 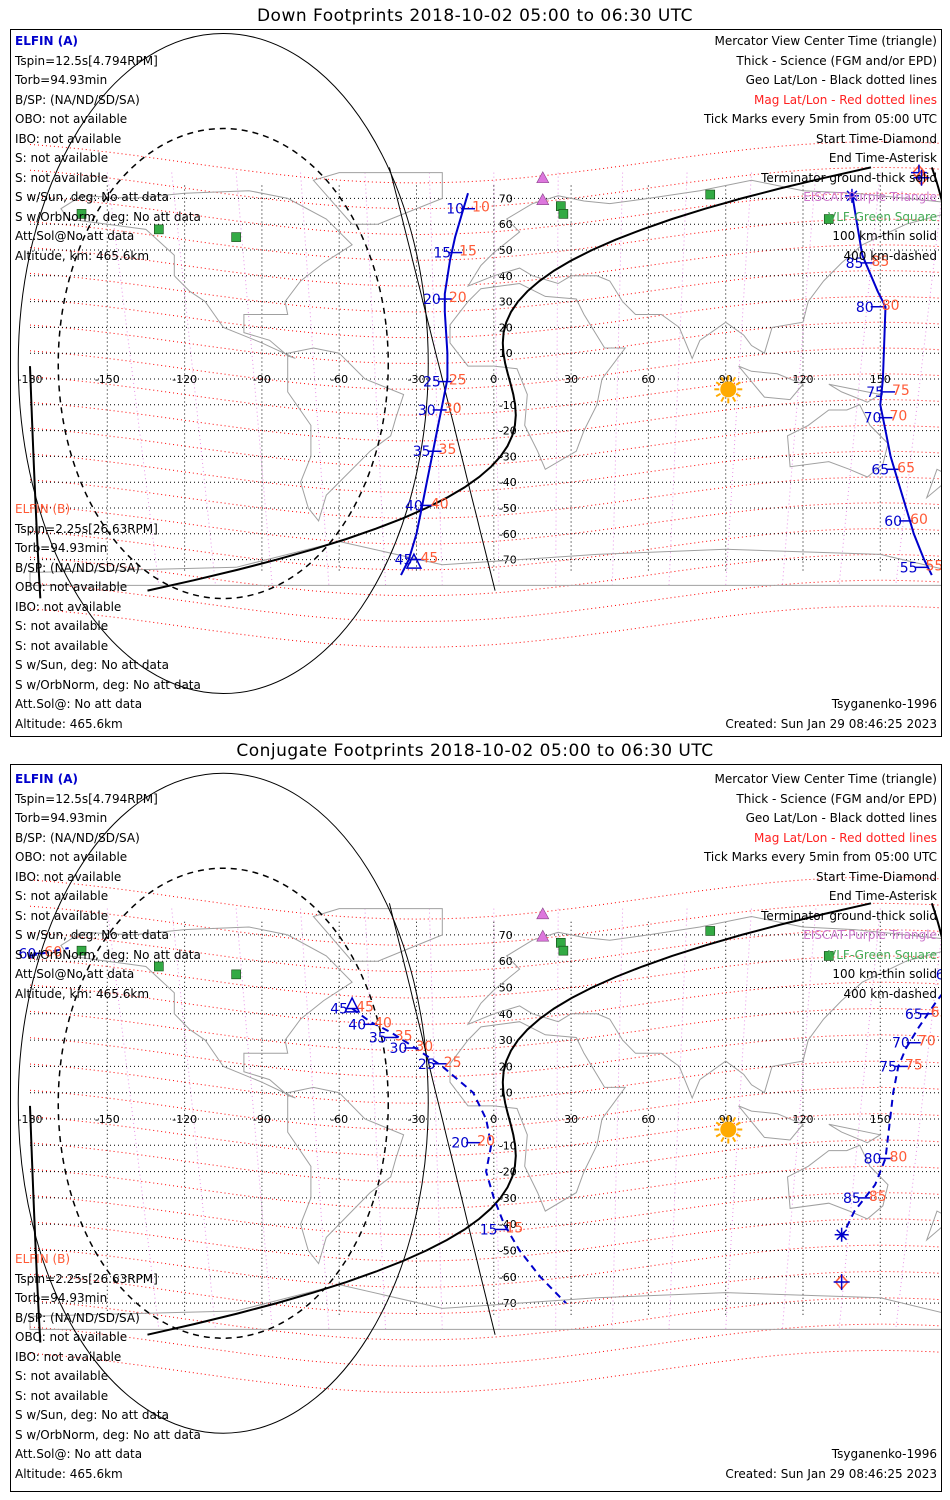 I want to click on time-tick-label-a: 65, so click(x=880, y=470).